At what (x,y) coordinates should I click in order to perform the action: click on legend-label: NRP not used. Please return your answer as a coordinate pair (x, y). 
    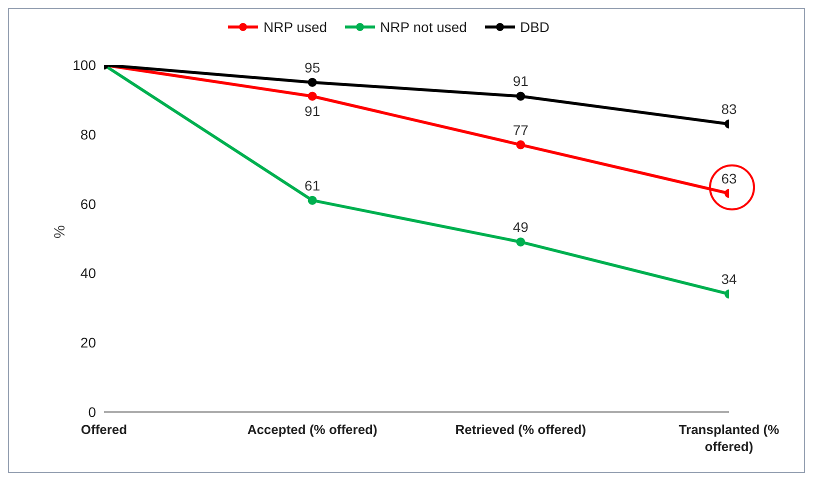
    Looking at the image, I should click on (423, 27).